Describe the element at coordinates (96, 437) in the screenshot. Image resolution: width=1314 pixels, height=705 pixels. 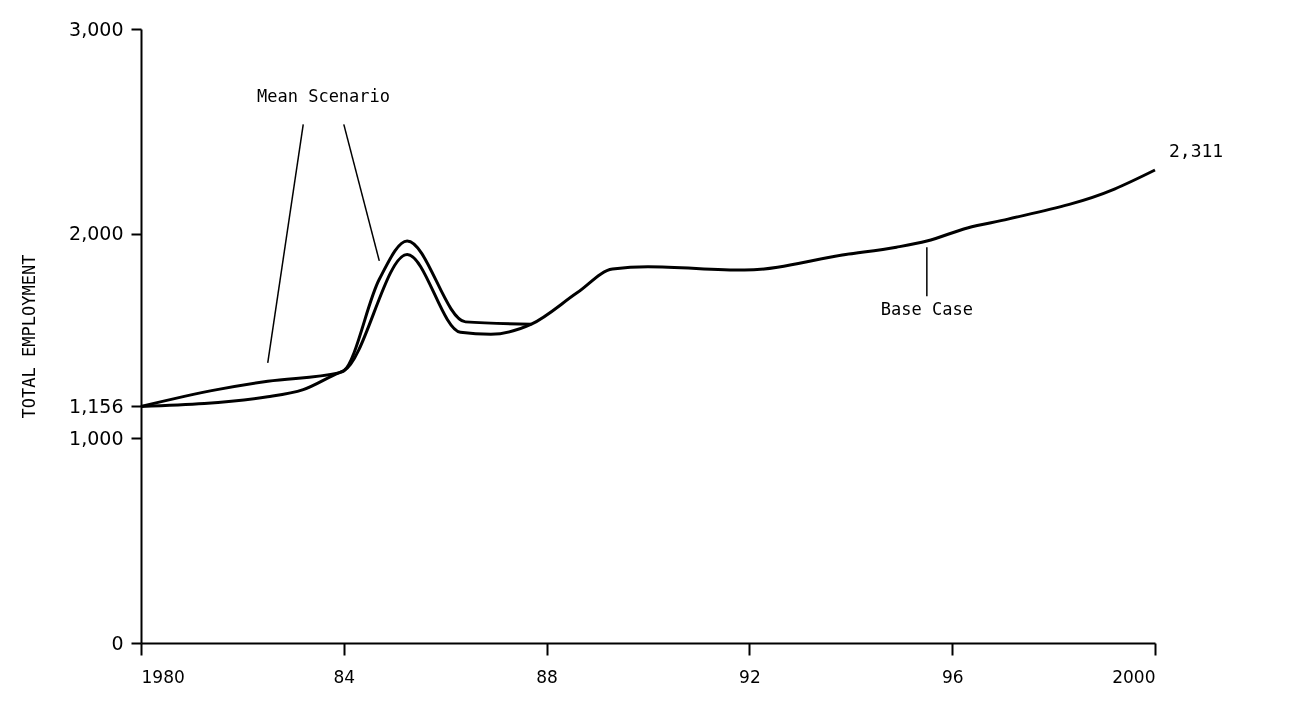
I see `y-tick-label: 1,000` at that location.